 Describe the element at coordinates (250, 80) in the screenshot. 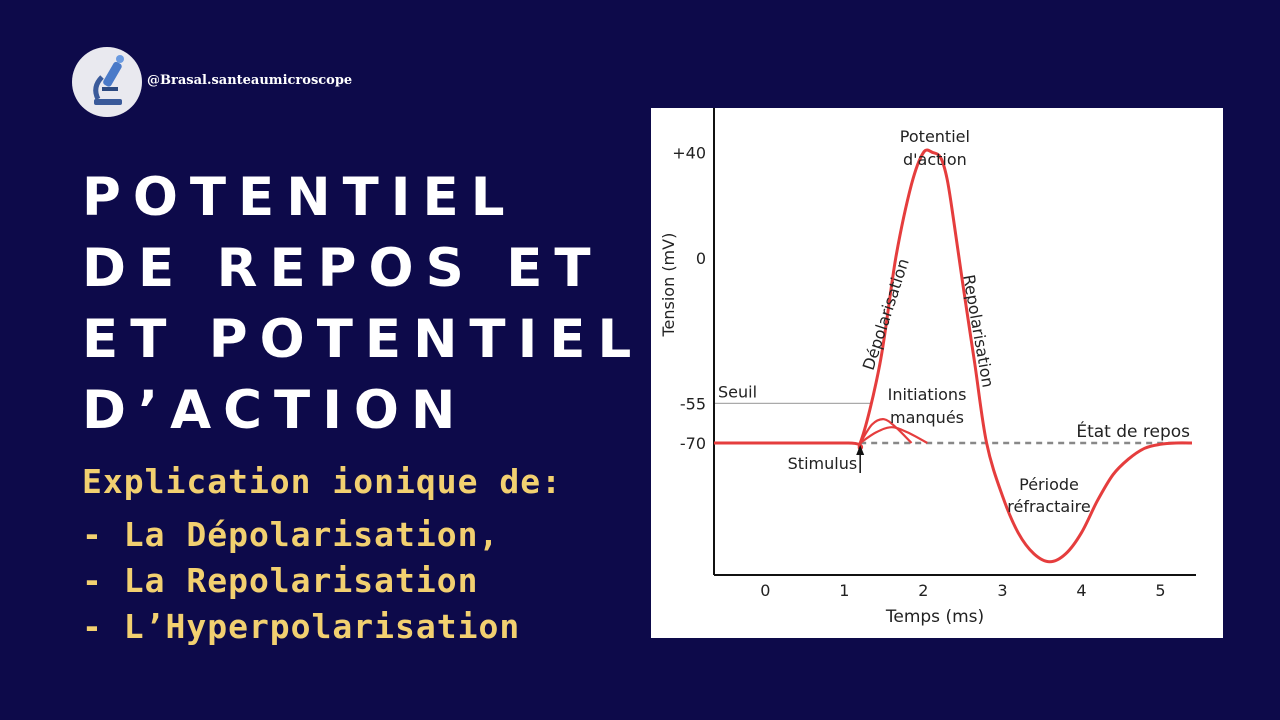

I see `channel-handle: @Brasal.santeaumicroscope` at that location.